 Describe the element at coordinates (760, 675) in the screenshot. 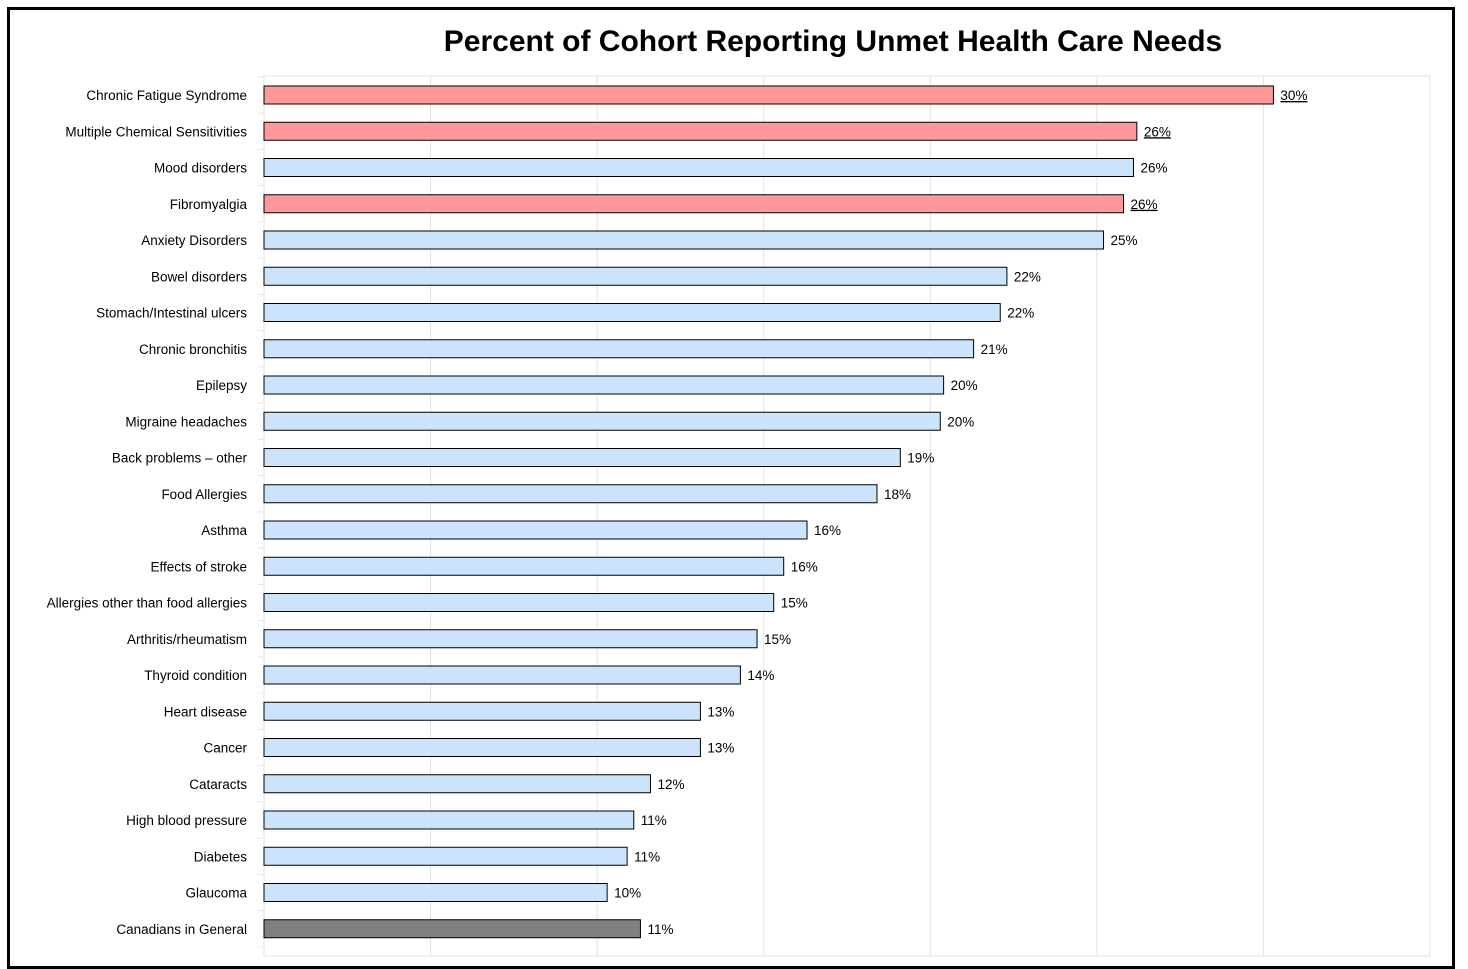

I see `value-label: 14%` at that location.